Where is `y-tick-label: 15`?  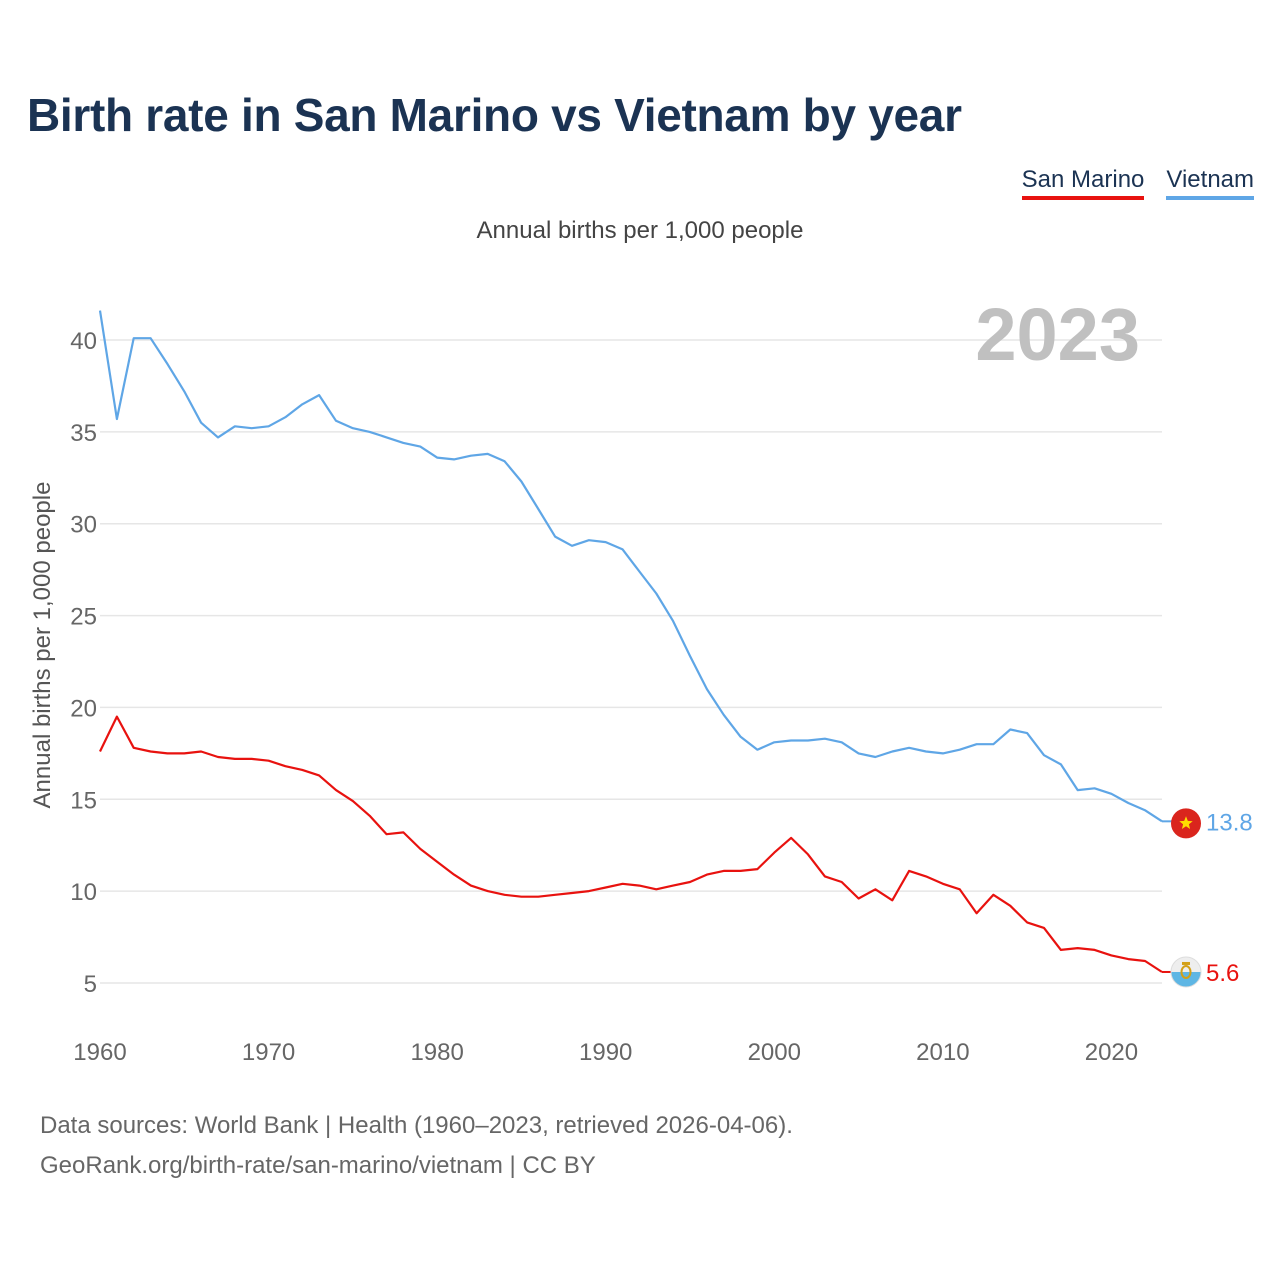 y-tick-label: 15 is located at coordinates (83, 800).